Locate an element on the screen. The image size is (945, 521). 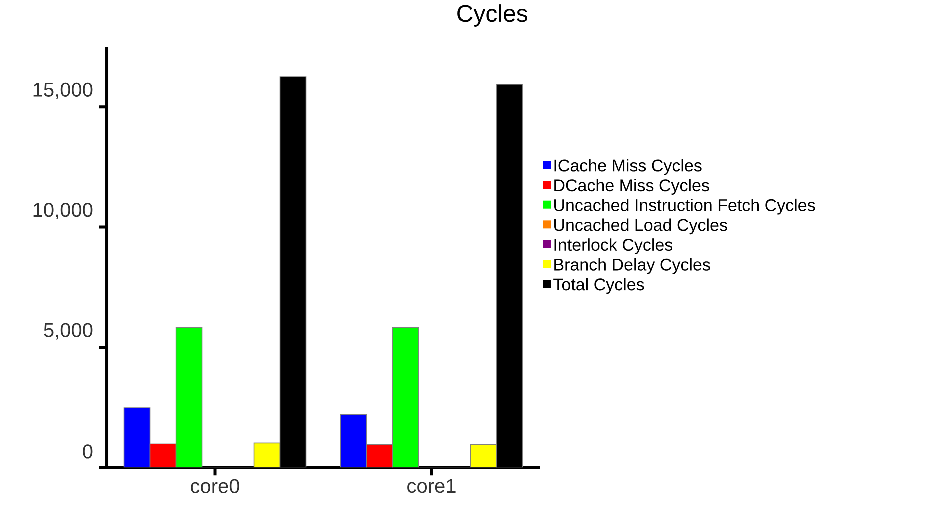
legend-label: Uncached Load Cycles is located at coordinates (641, 226).